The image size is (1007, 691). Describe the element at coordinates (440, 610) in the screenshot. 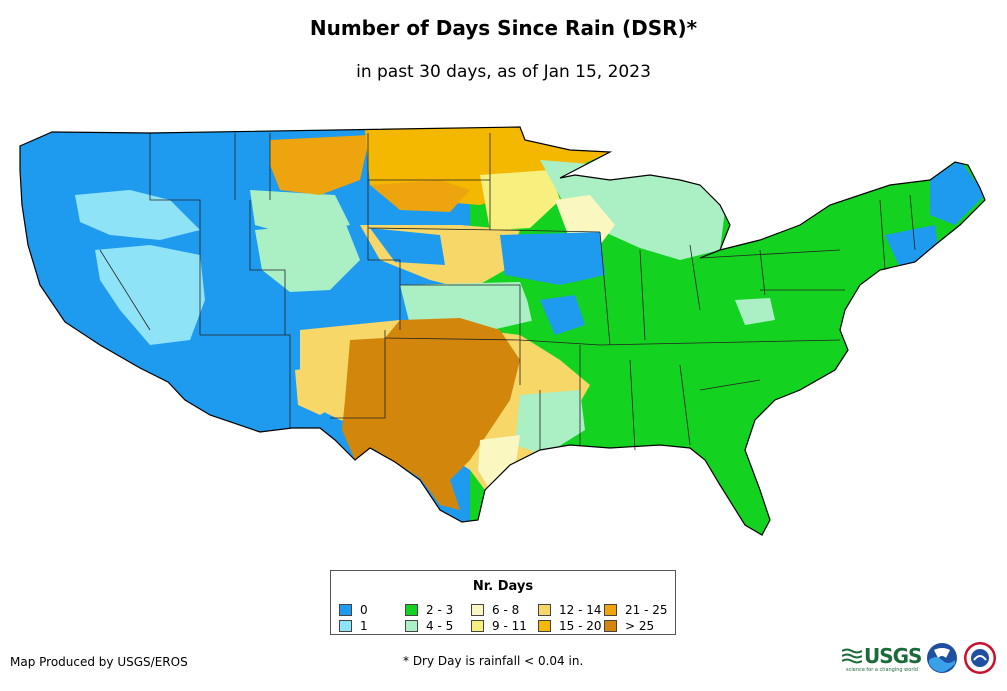

I see `legend-label: 2 - 3` at that location.